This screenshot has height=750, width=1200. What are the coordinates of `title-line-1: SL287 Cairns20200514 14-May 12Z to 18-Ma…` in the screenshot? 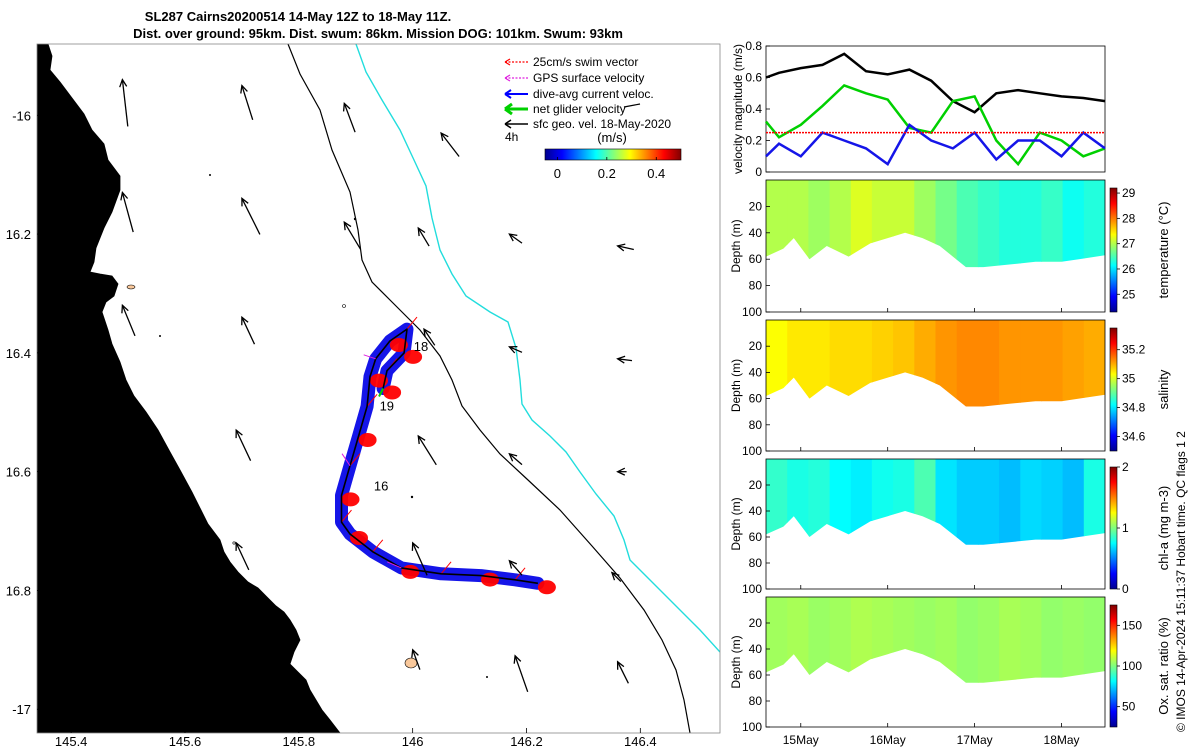 It's located at (298, 16).